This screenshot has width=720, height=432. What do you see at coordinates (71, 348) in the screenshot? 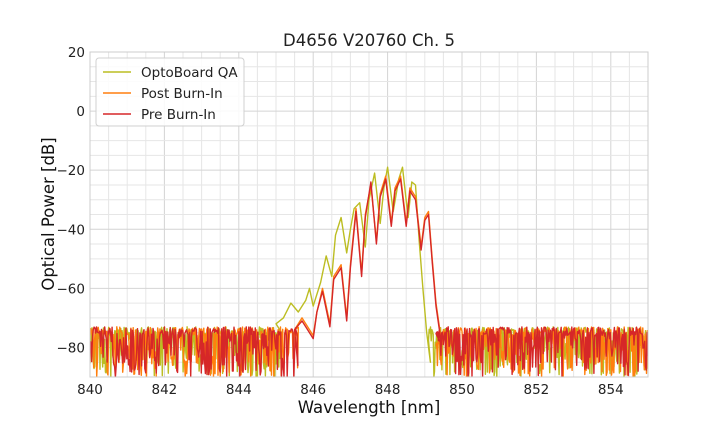
I see `y-tick-label: −80` at bounding box center [71, 348].